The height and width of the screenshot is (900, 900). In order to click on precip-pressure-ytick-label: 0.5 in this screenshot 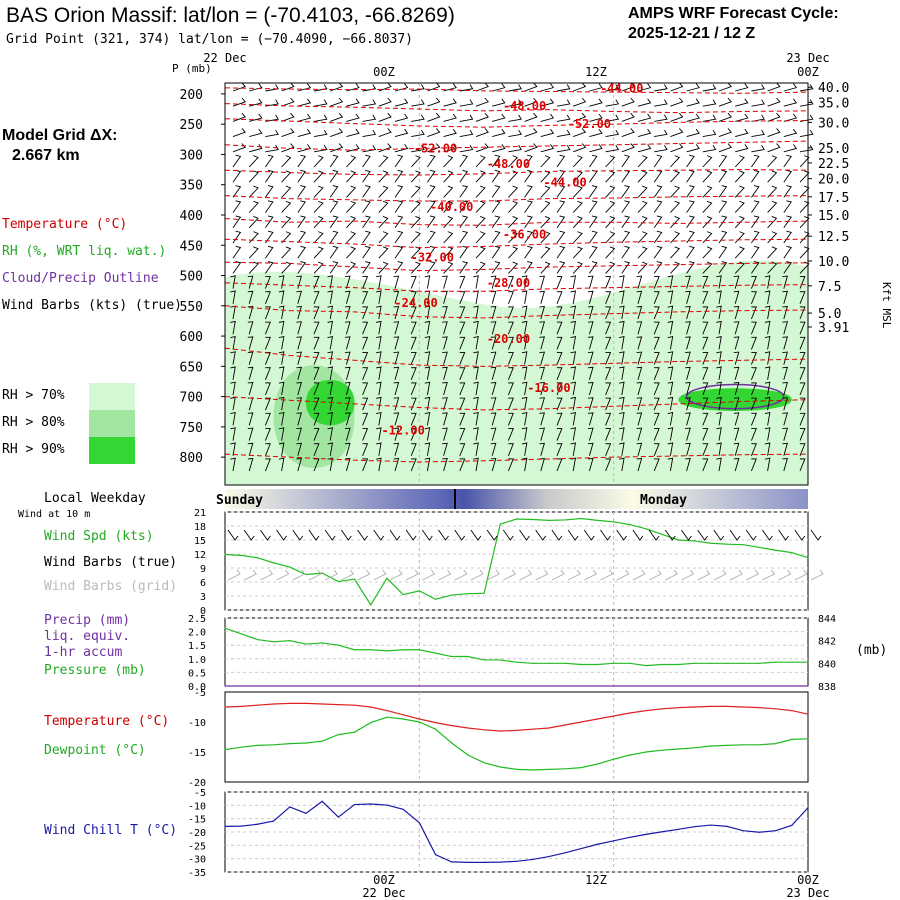, I will do `click(197, 673)`.